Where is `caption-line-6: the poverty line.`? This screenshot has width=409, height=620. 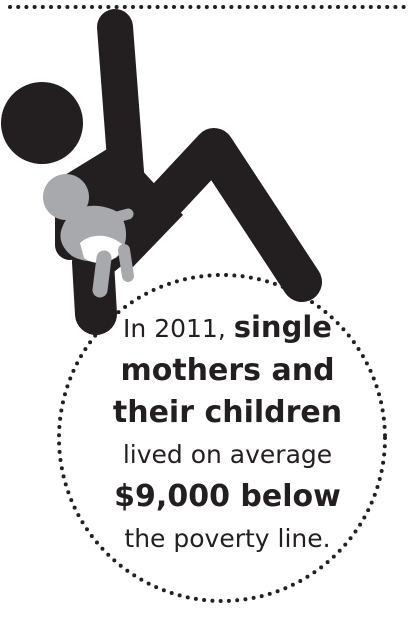 caption-line-6: the poverty line. is located at coordinates (227, 538).